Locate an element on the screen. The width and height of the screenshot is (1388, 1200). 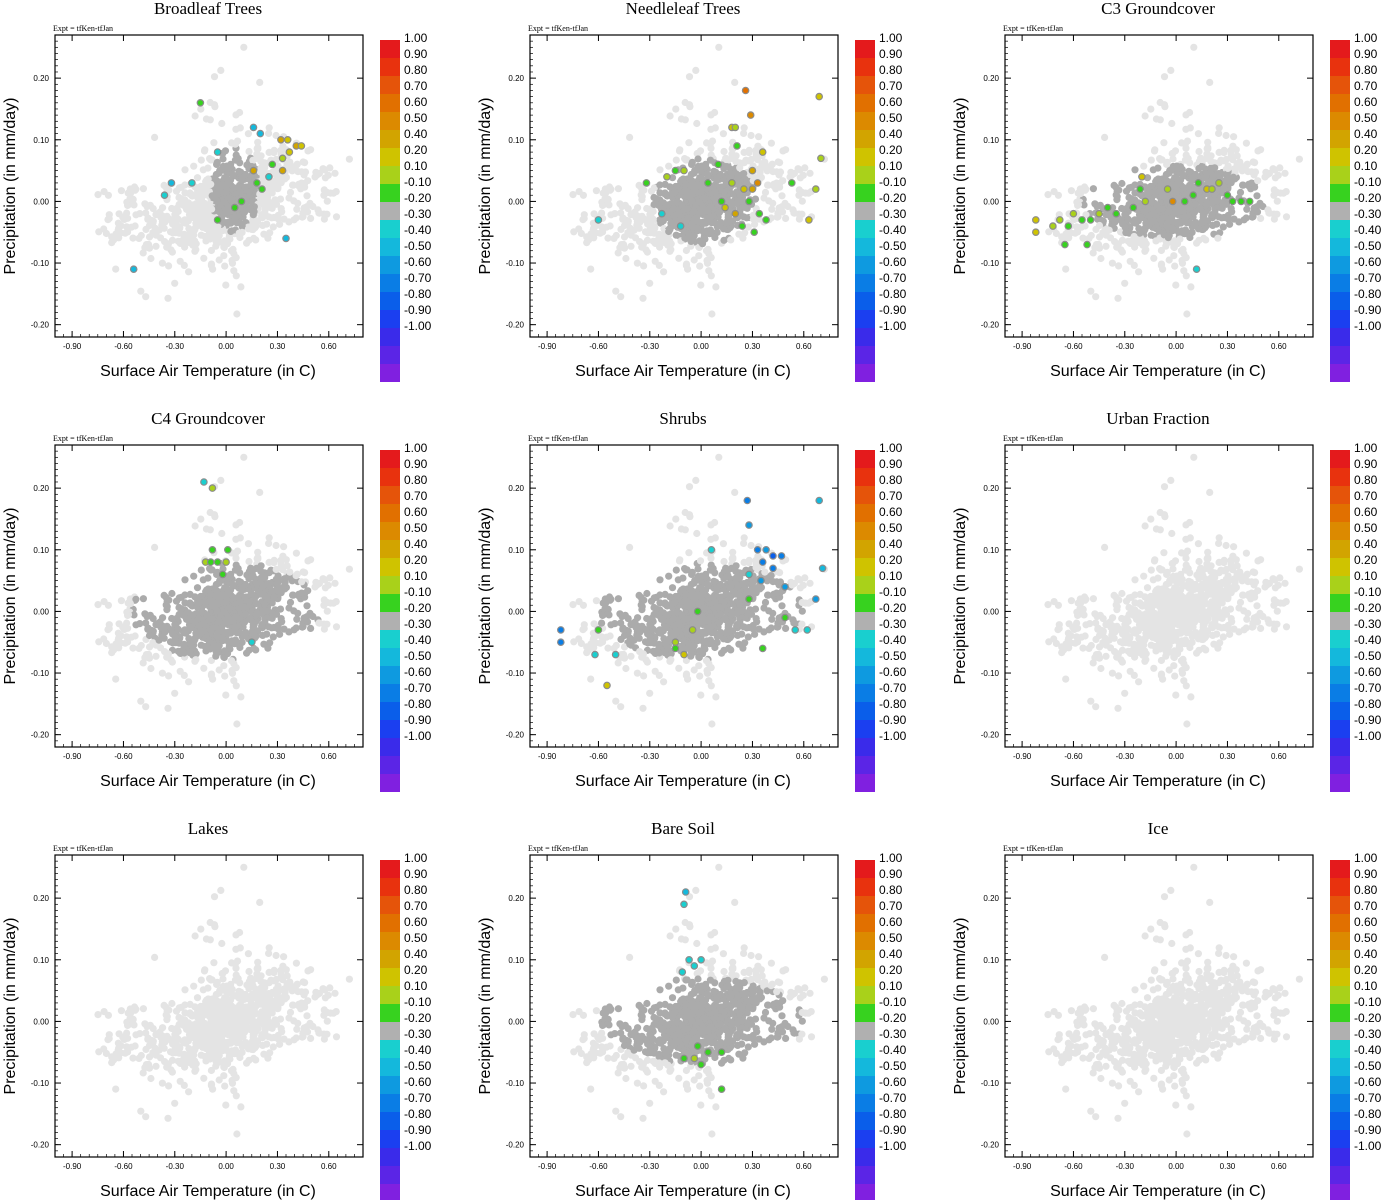
colorbar-label: -0.20 is located at coordinates (418, 608).